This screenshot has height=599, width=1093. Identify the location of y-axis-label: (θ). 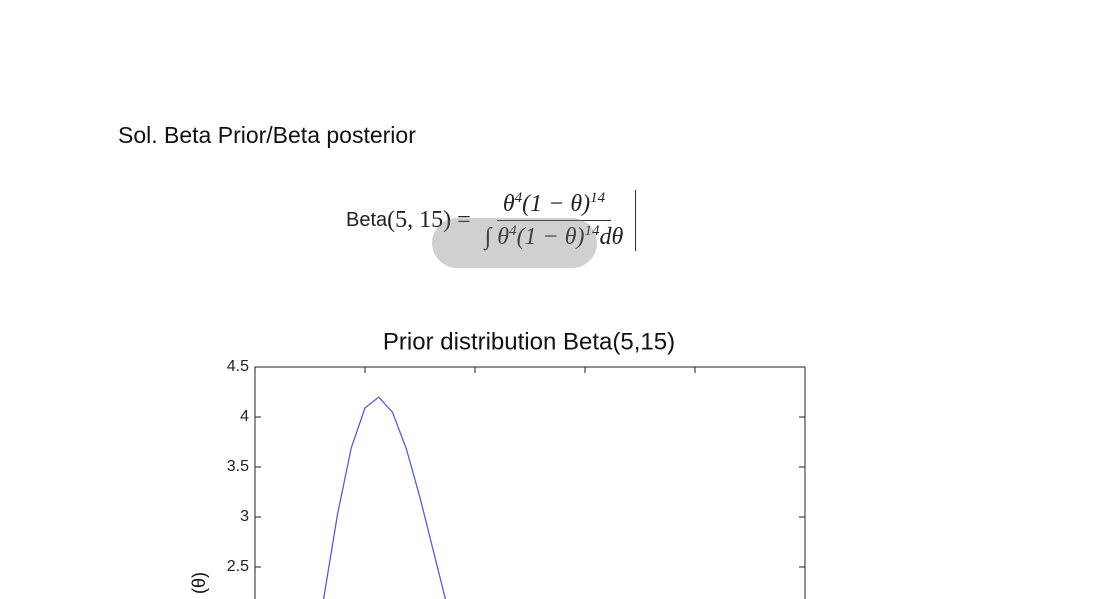
(199, 583).